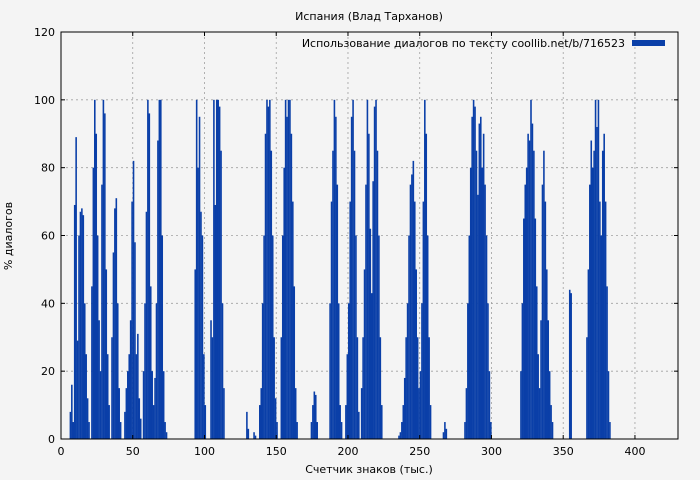  What do you see at coordinates (634, 451) in the screenshot?
I see `x-tick-label: 400` at bounding box center [634, 451].